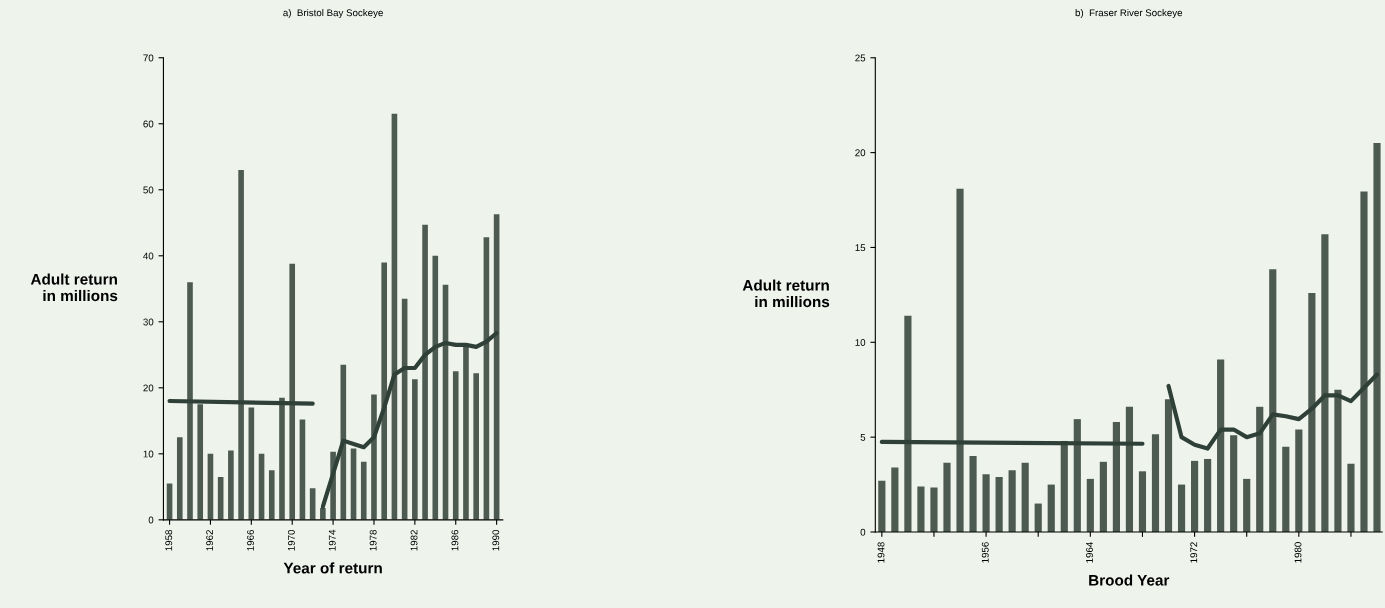 This screenshot has width=1385, height=608. I want to click on x-tick-label: 1980, so click(1298, 552).